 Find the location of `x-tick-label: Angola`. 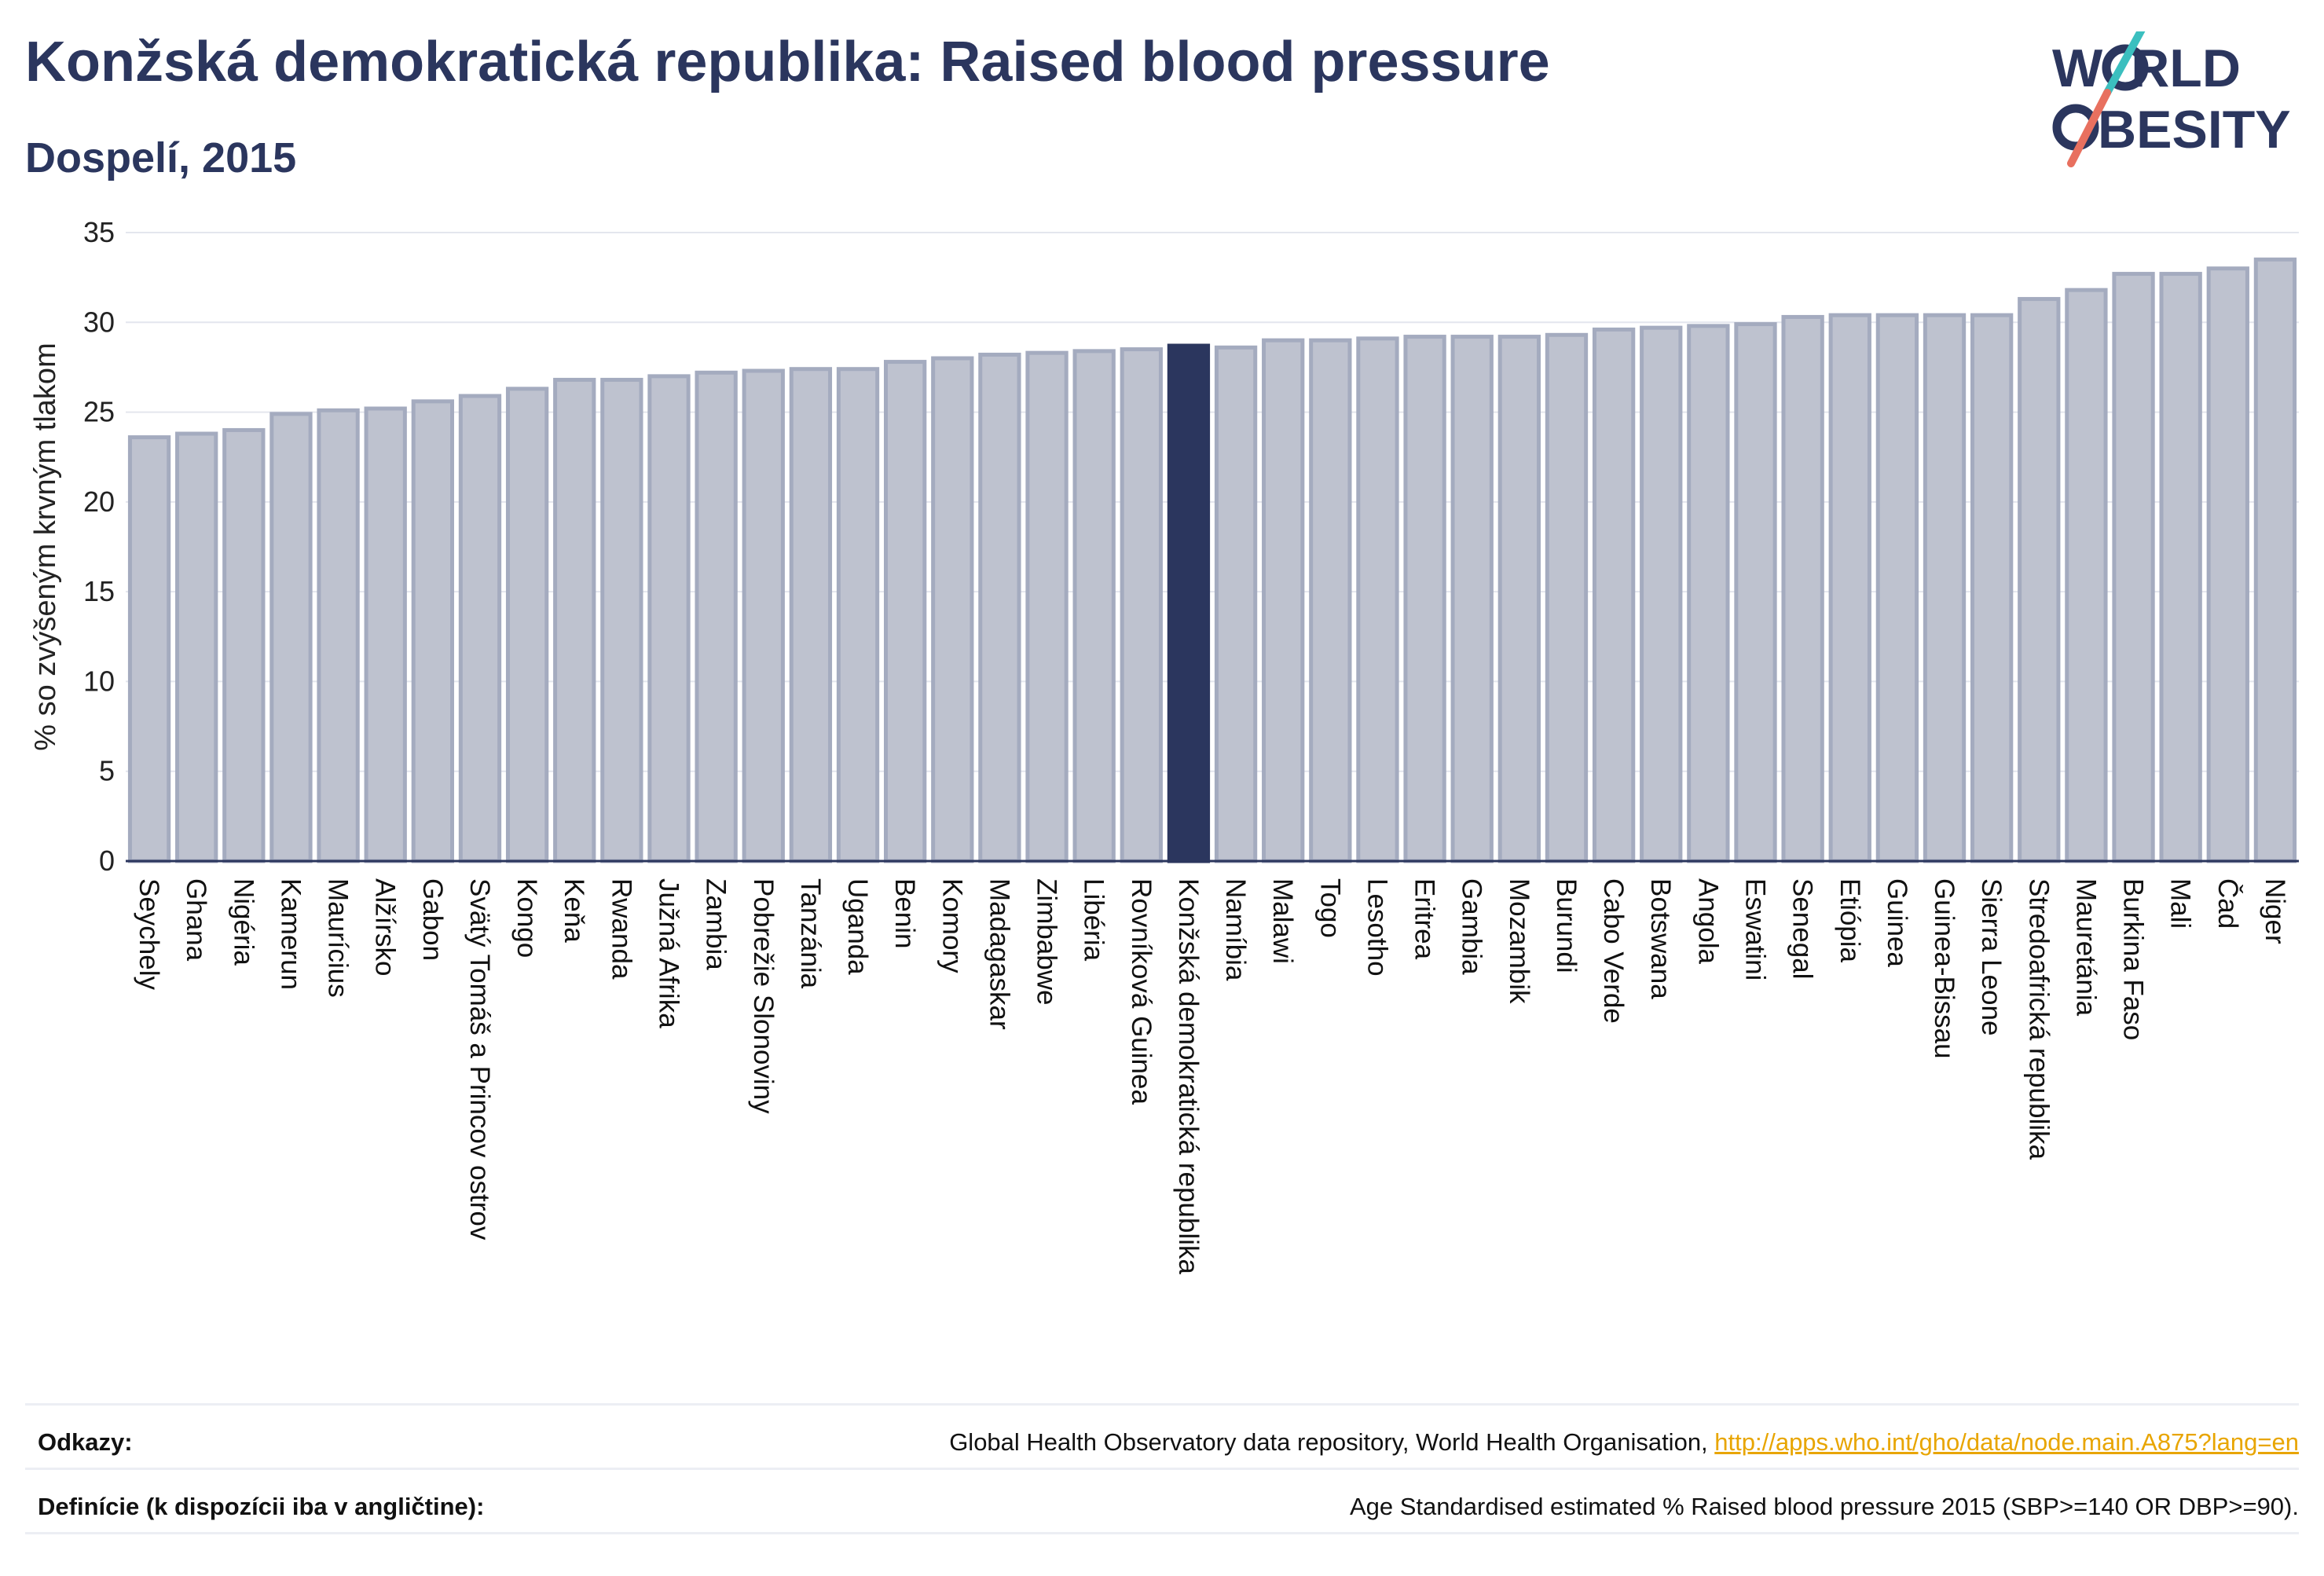

x-tick-label: Angola is located at coordinates (1707, 921).